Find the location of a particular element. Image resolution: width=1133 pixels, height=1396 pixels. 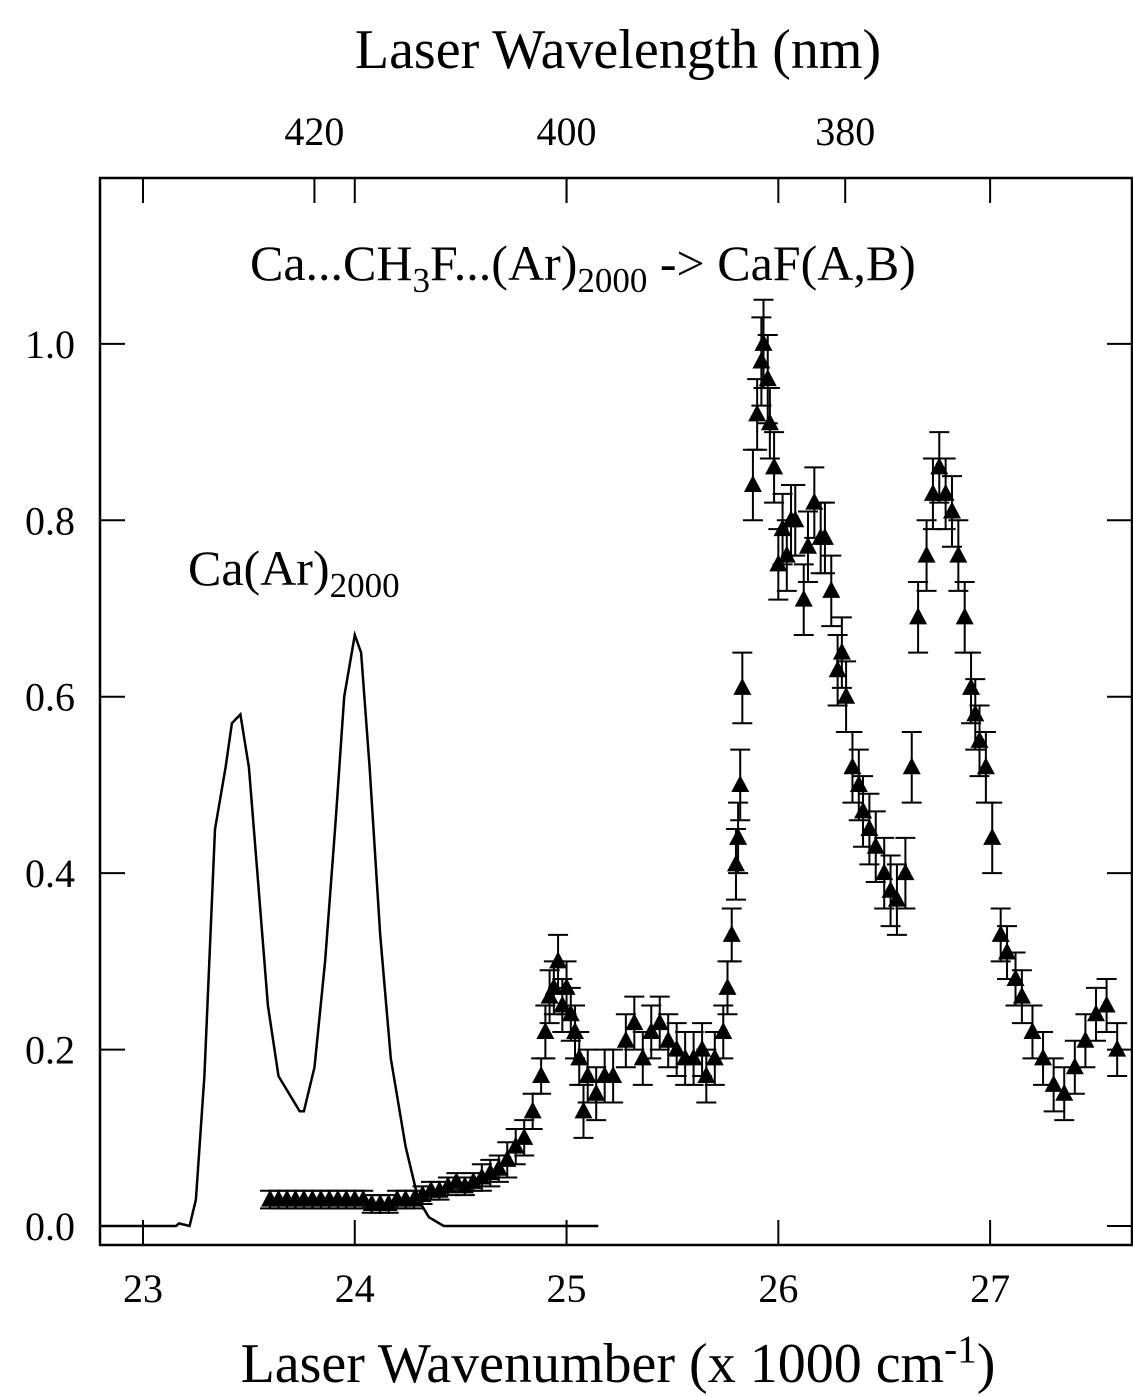

x-tick-label: 23 is located at coordinates (143, 1288).